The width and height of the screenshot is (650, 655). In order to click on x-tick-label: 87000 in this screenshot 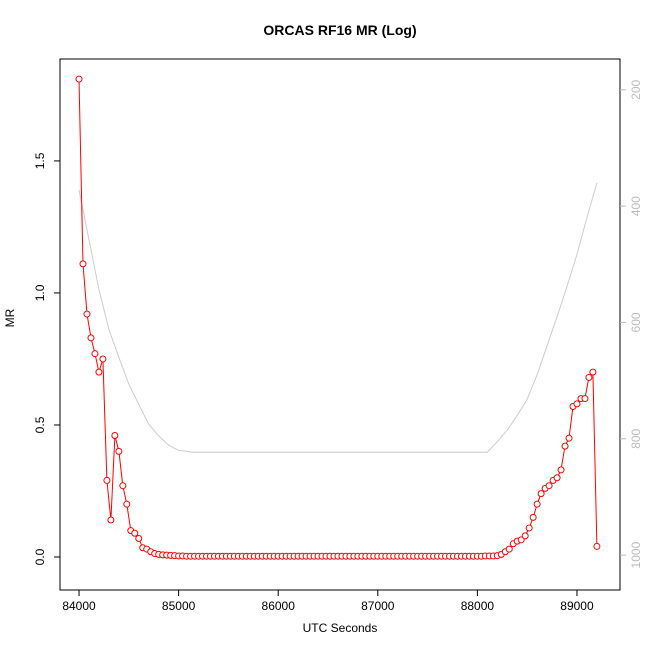, I will do `click(378, 606)`.